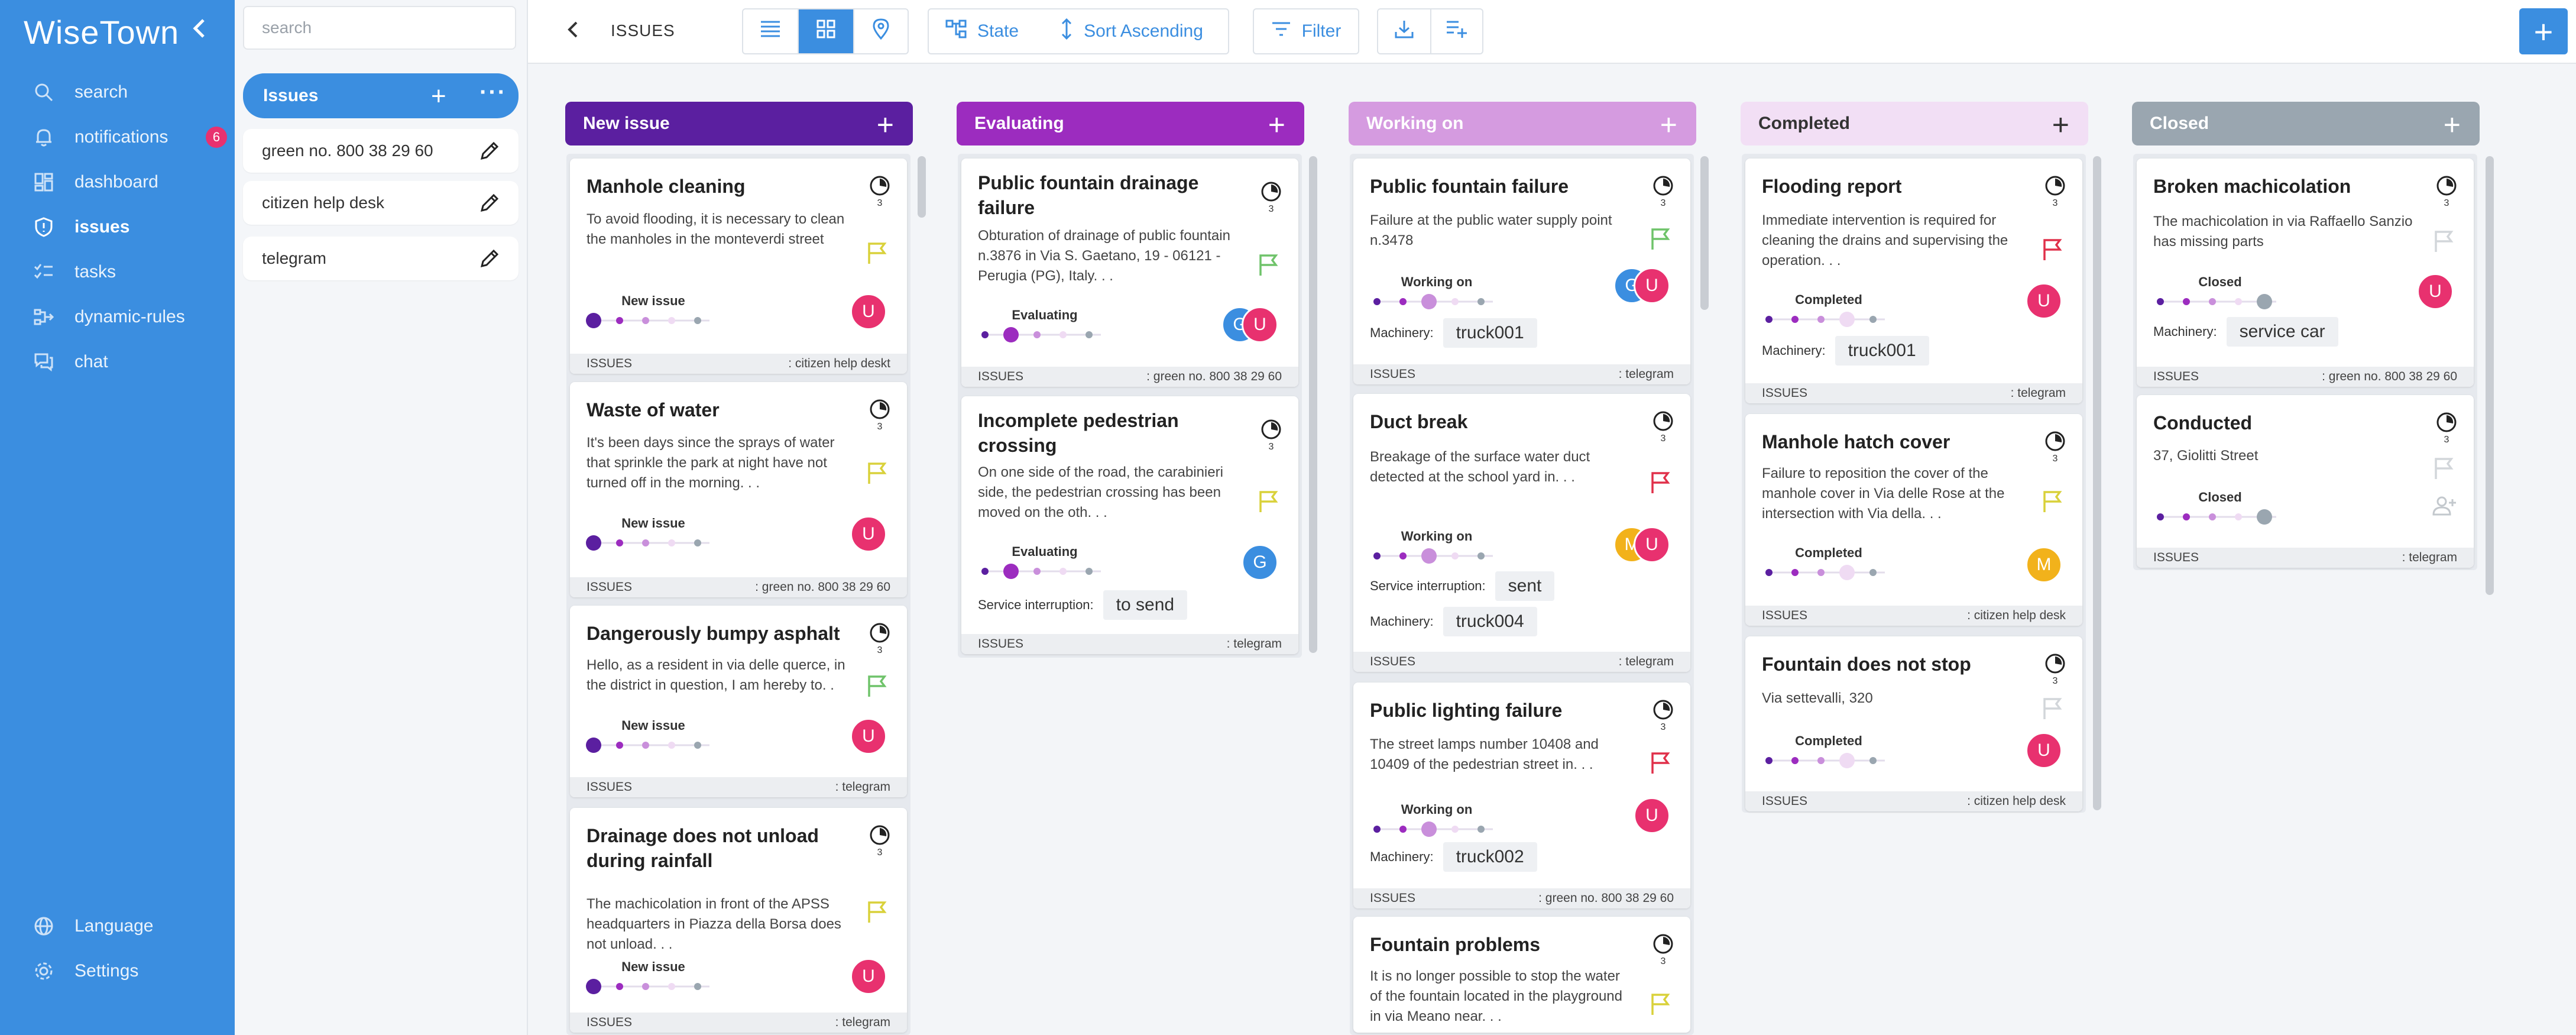 The width and height of the screenshot is (2576, 1035). I want to click on sidebar-item-language: Language, so click(117, 926).